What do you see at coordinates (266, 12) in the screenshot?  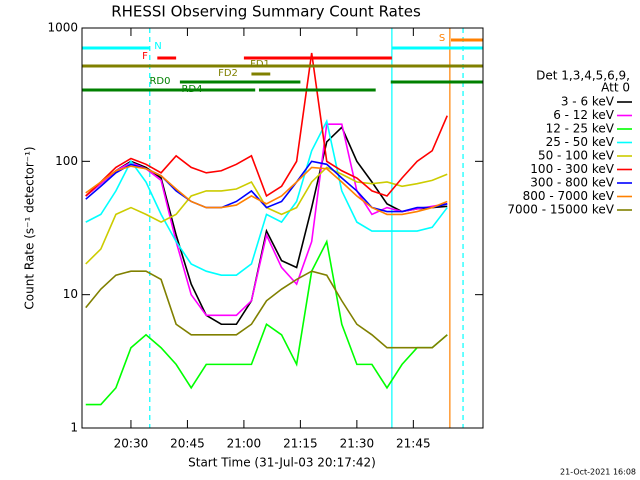 I see `chart-title: RHESSI Observing Summary Count Rates` at bounding box center [266, 12].